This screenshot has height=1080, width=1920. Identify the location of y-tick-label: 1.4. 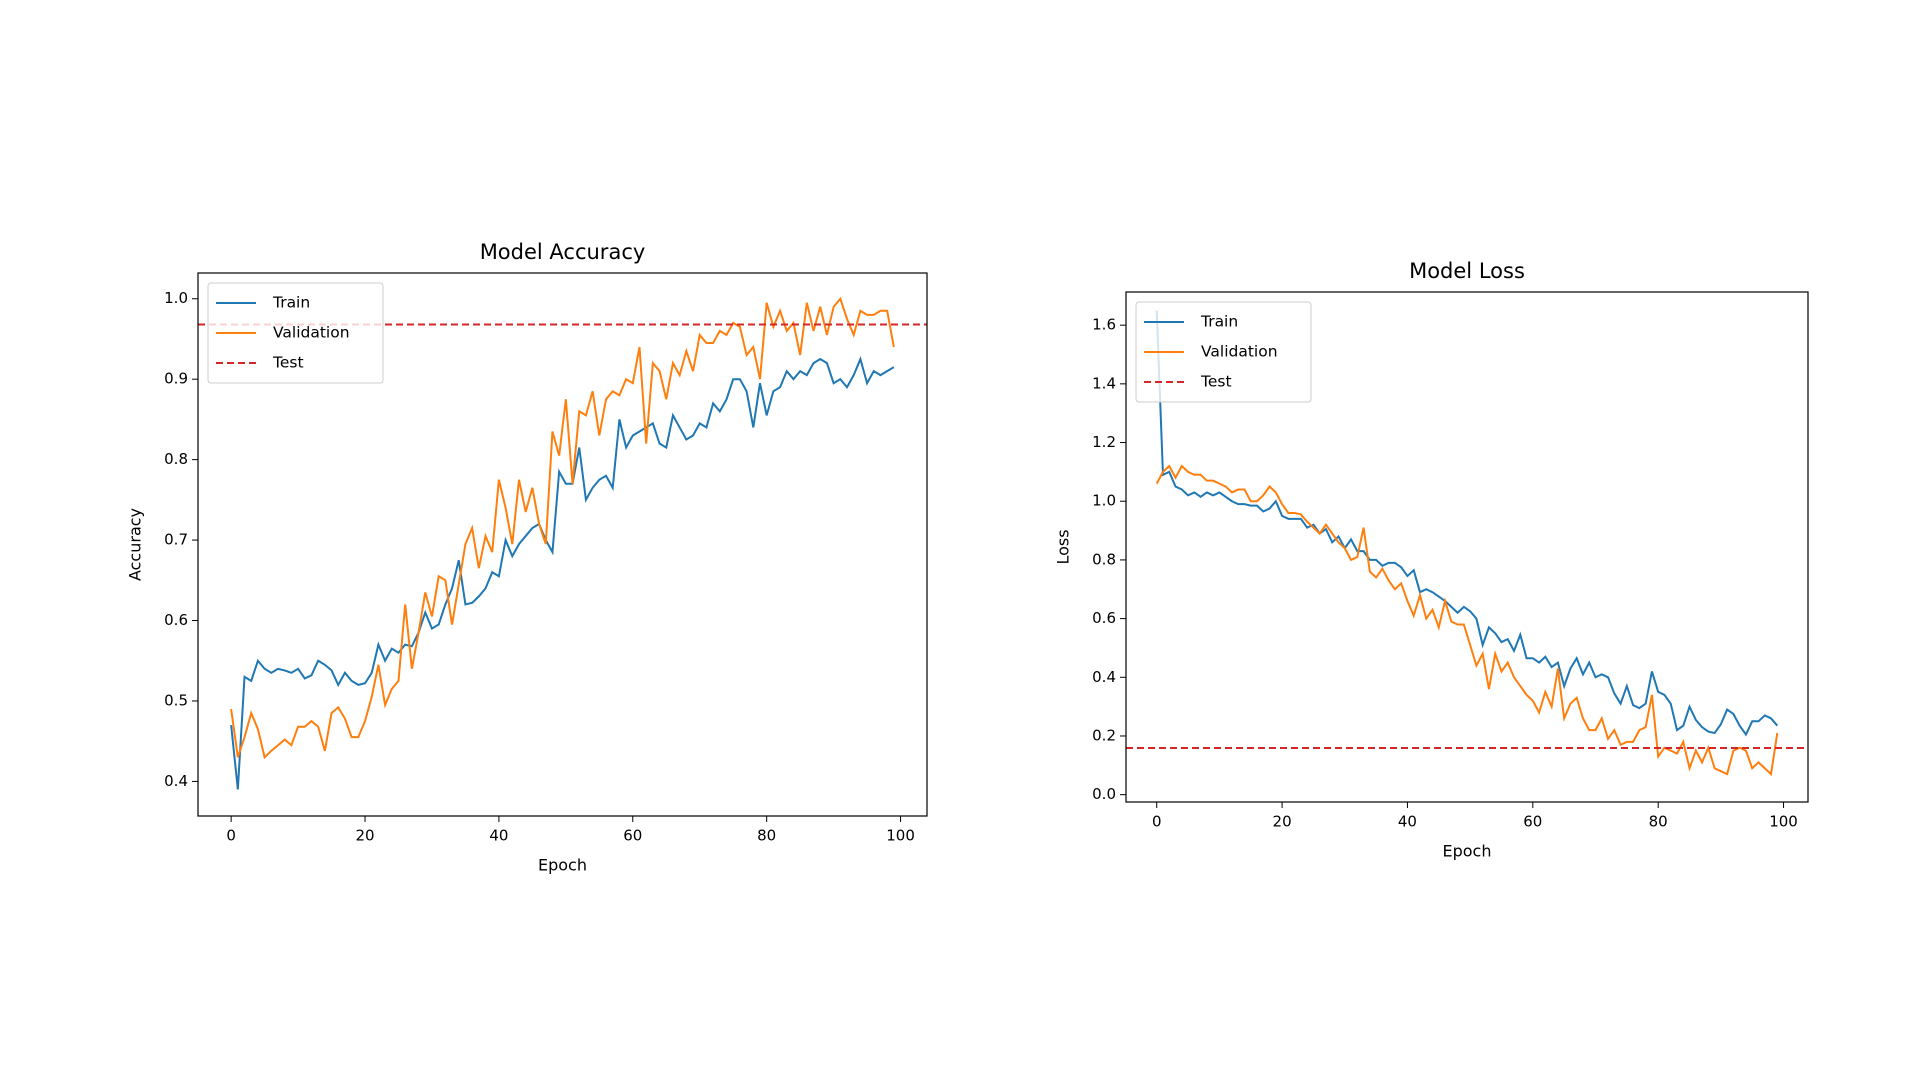
(1104, 383).